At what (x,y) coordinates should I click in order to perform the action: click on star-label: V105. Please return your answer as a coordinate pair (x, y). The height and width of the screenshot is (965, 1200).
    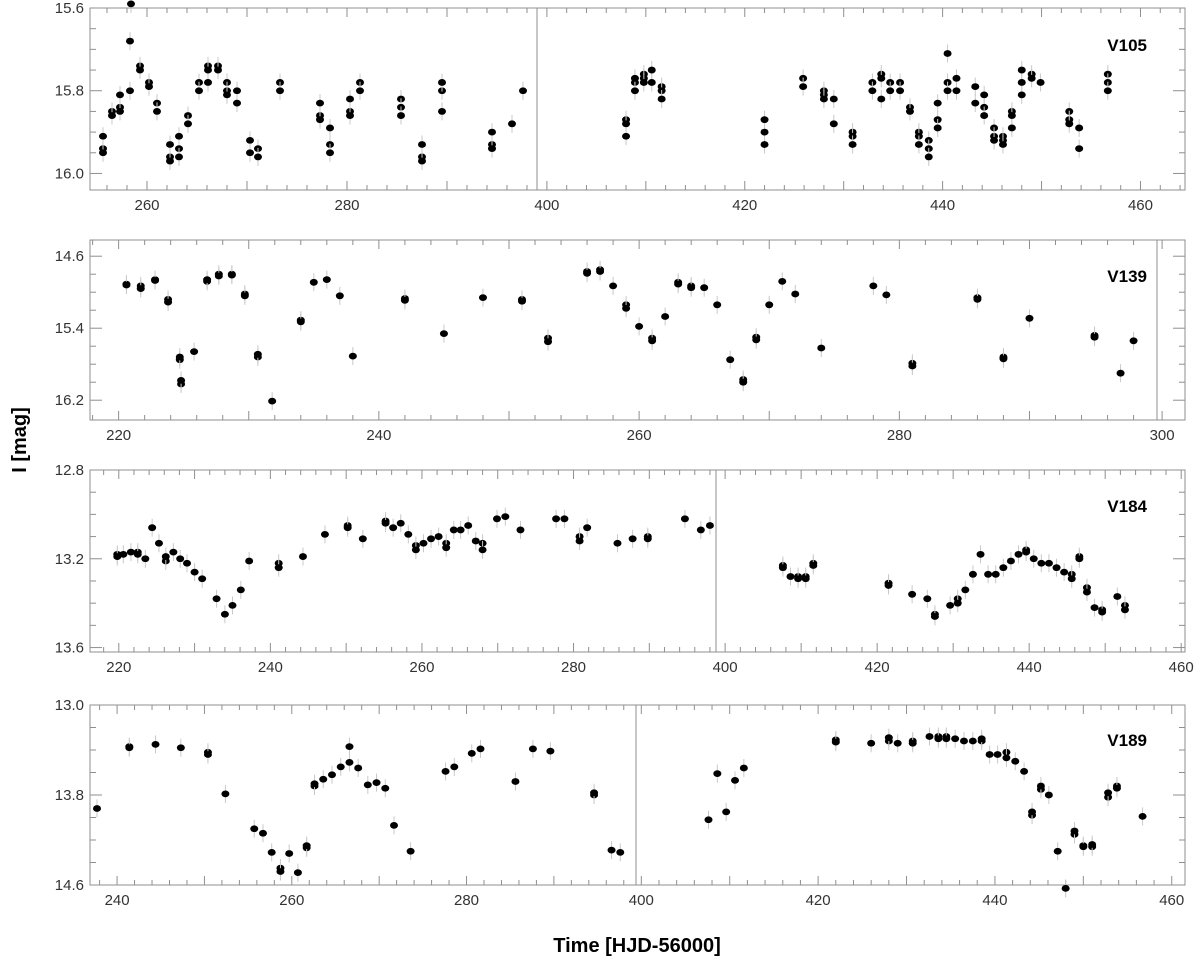
    Looking at the image, I should click on (1127, 45).